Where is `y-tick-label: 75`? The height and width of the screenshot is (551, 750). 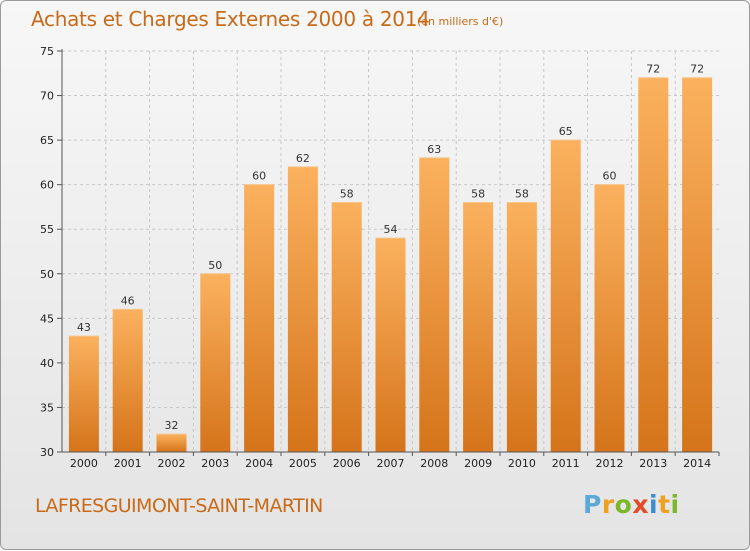 y-tick-label: 75 is located at coordinates (47, 51).